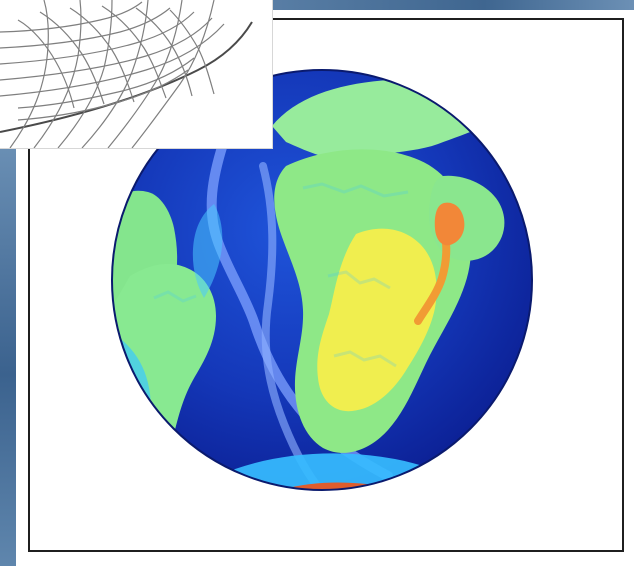 The width and height of the screenshot is (634, 566). I want to click on ethiopian-highland, so click(449, 224).